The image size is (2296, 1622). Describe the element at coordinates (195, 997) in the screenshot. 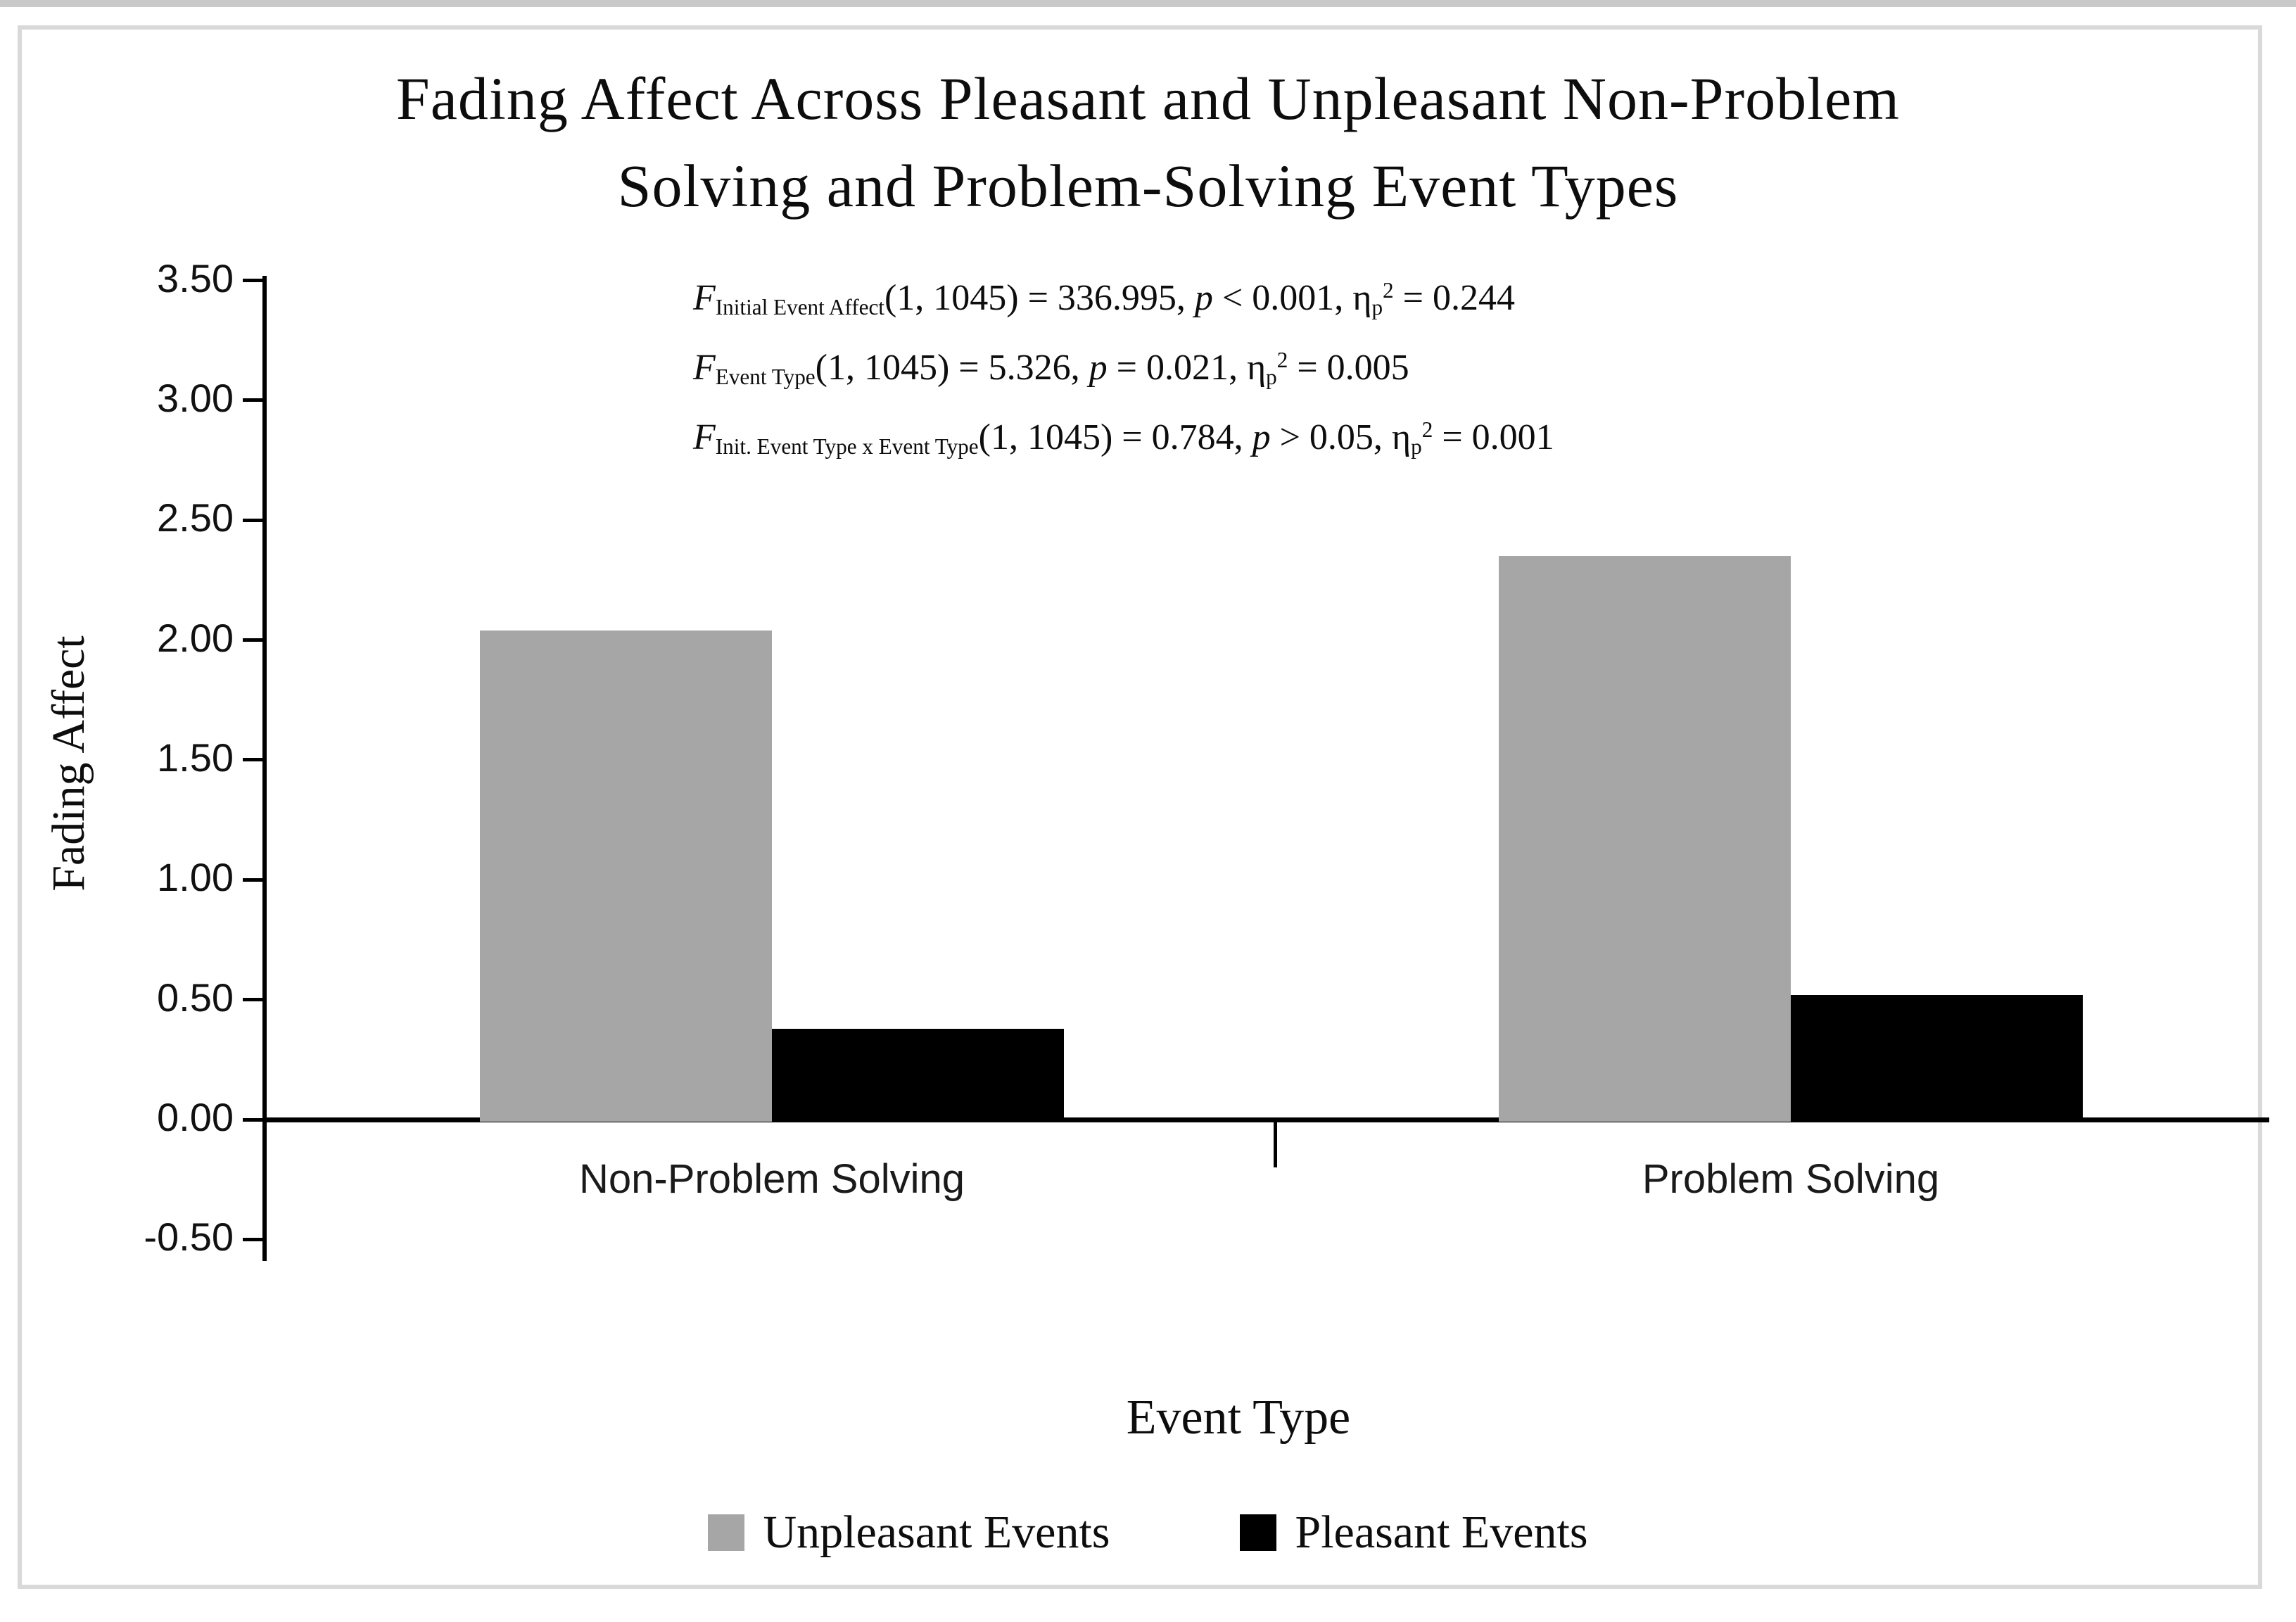

I see `y-tick-label: 0.50` at that location.